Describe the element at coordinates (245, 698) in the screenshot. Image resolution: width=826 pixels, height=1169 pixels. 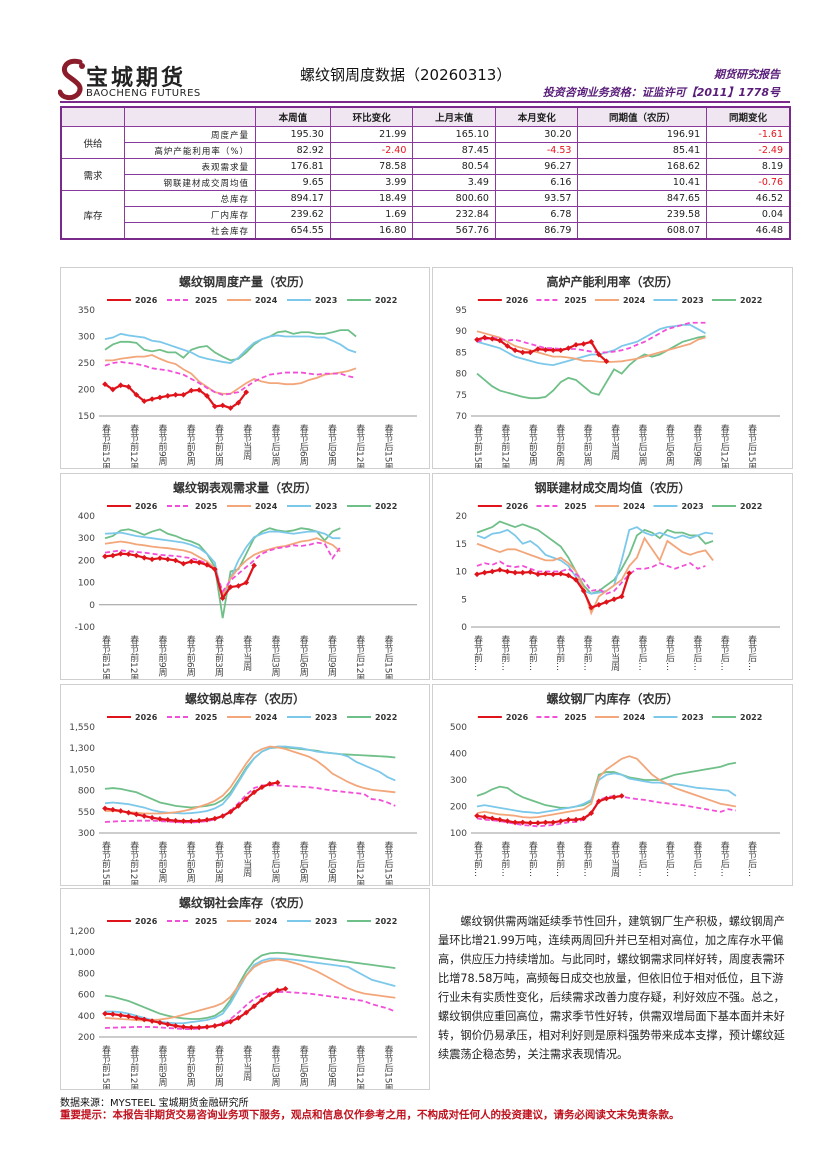
I see `chart-title: 螺纹钢总库存（农历）` at that location.